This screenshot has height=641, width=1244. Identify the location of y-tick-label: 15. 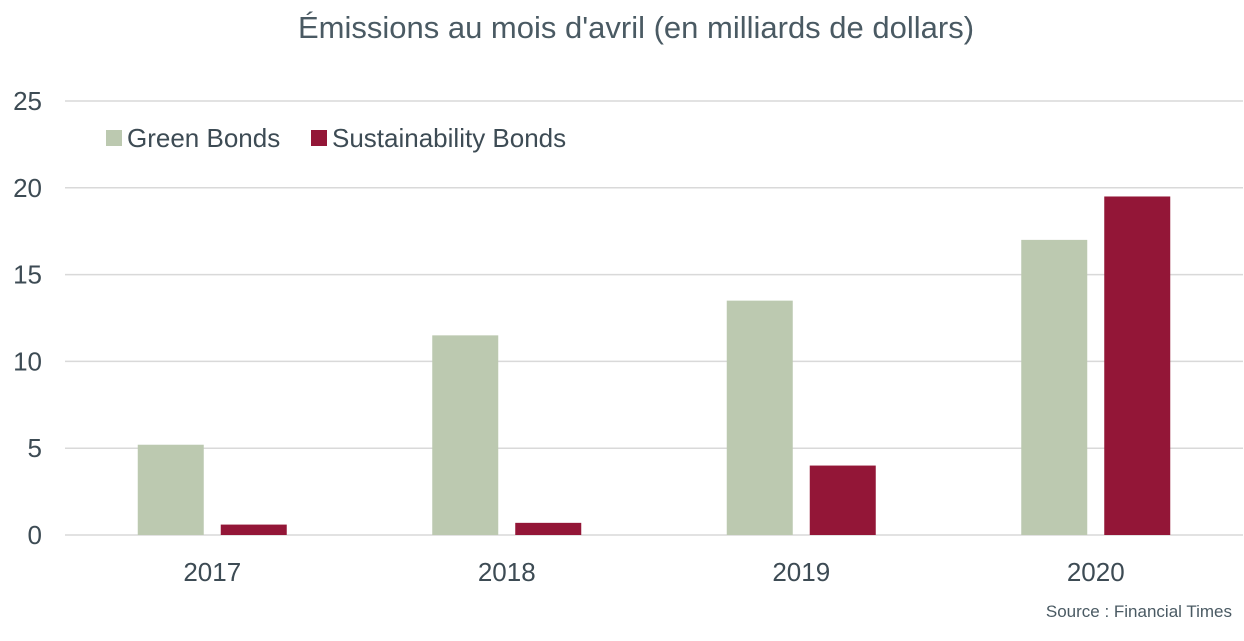
(27, 275).